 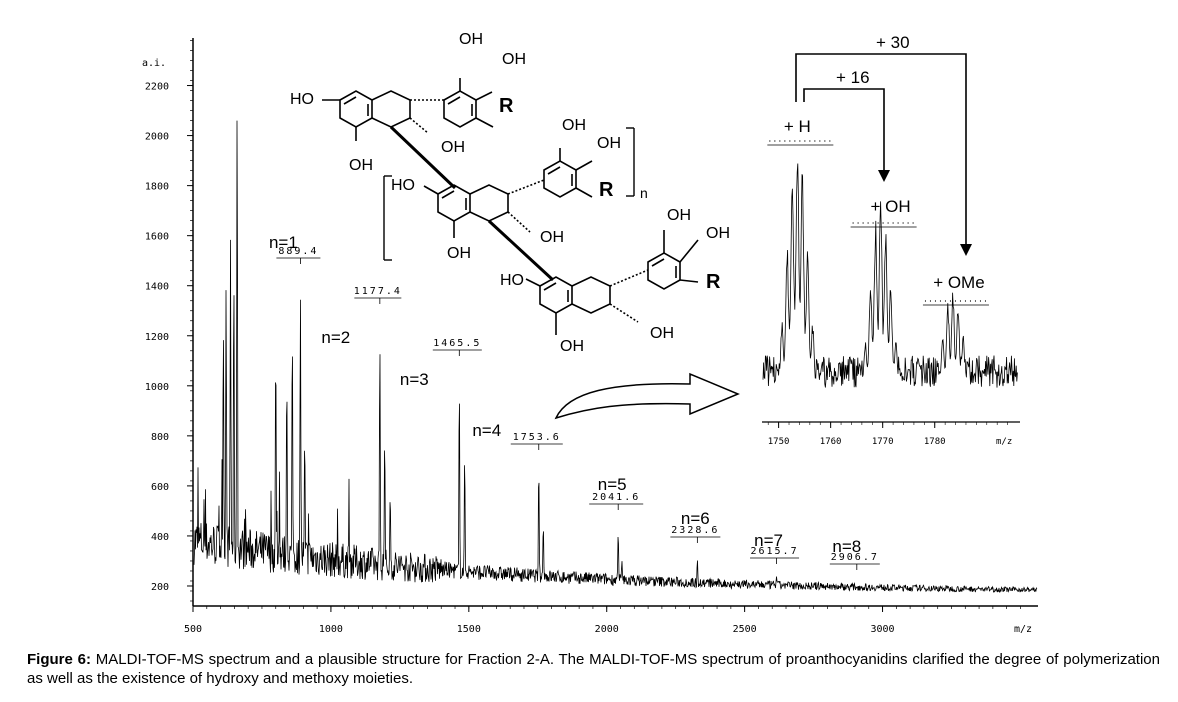 I want to click on y-tick-label: 800, so click(x=160, y=437).